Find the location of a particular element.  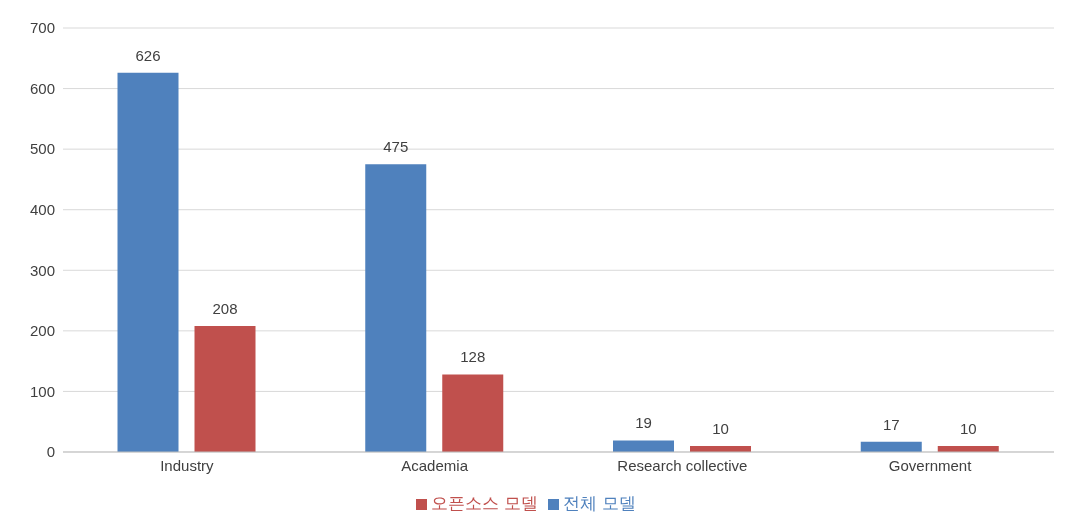

data-label: 626 is located at coordinates (148, 55).